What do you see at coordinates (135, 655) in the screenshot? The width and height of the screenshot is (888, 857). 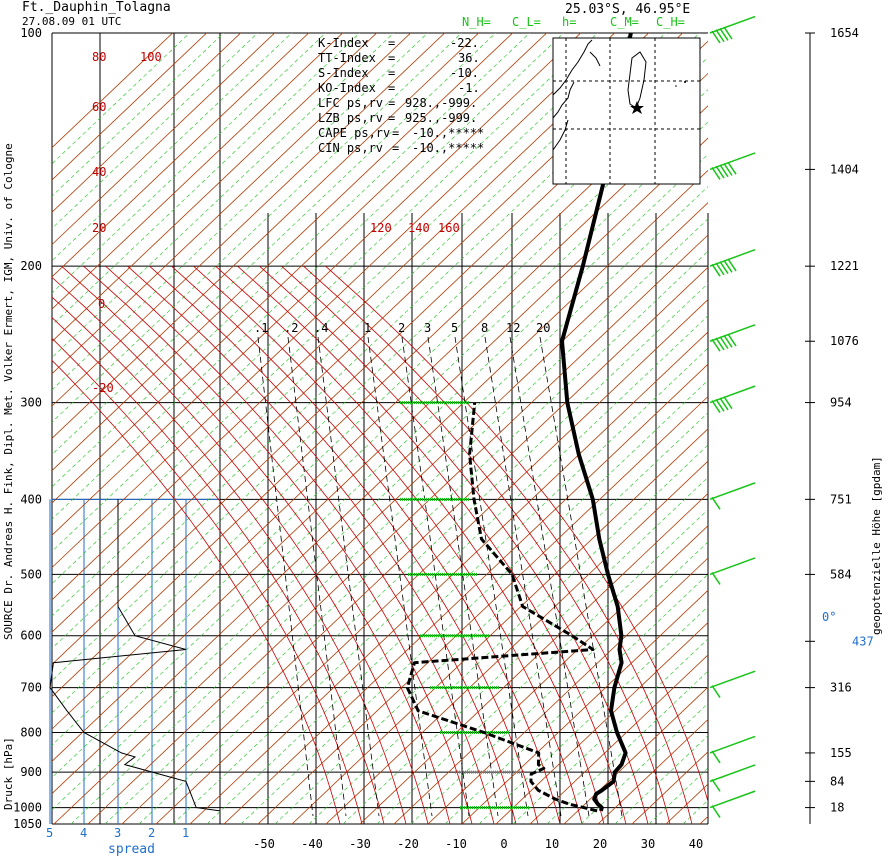 I see `spread-line` at bounding box center [135, 655].